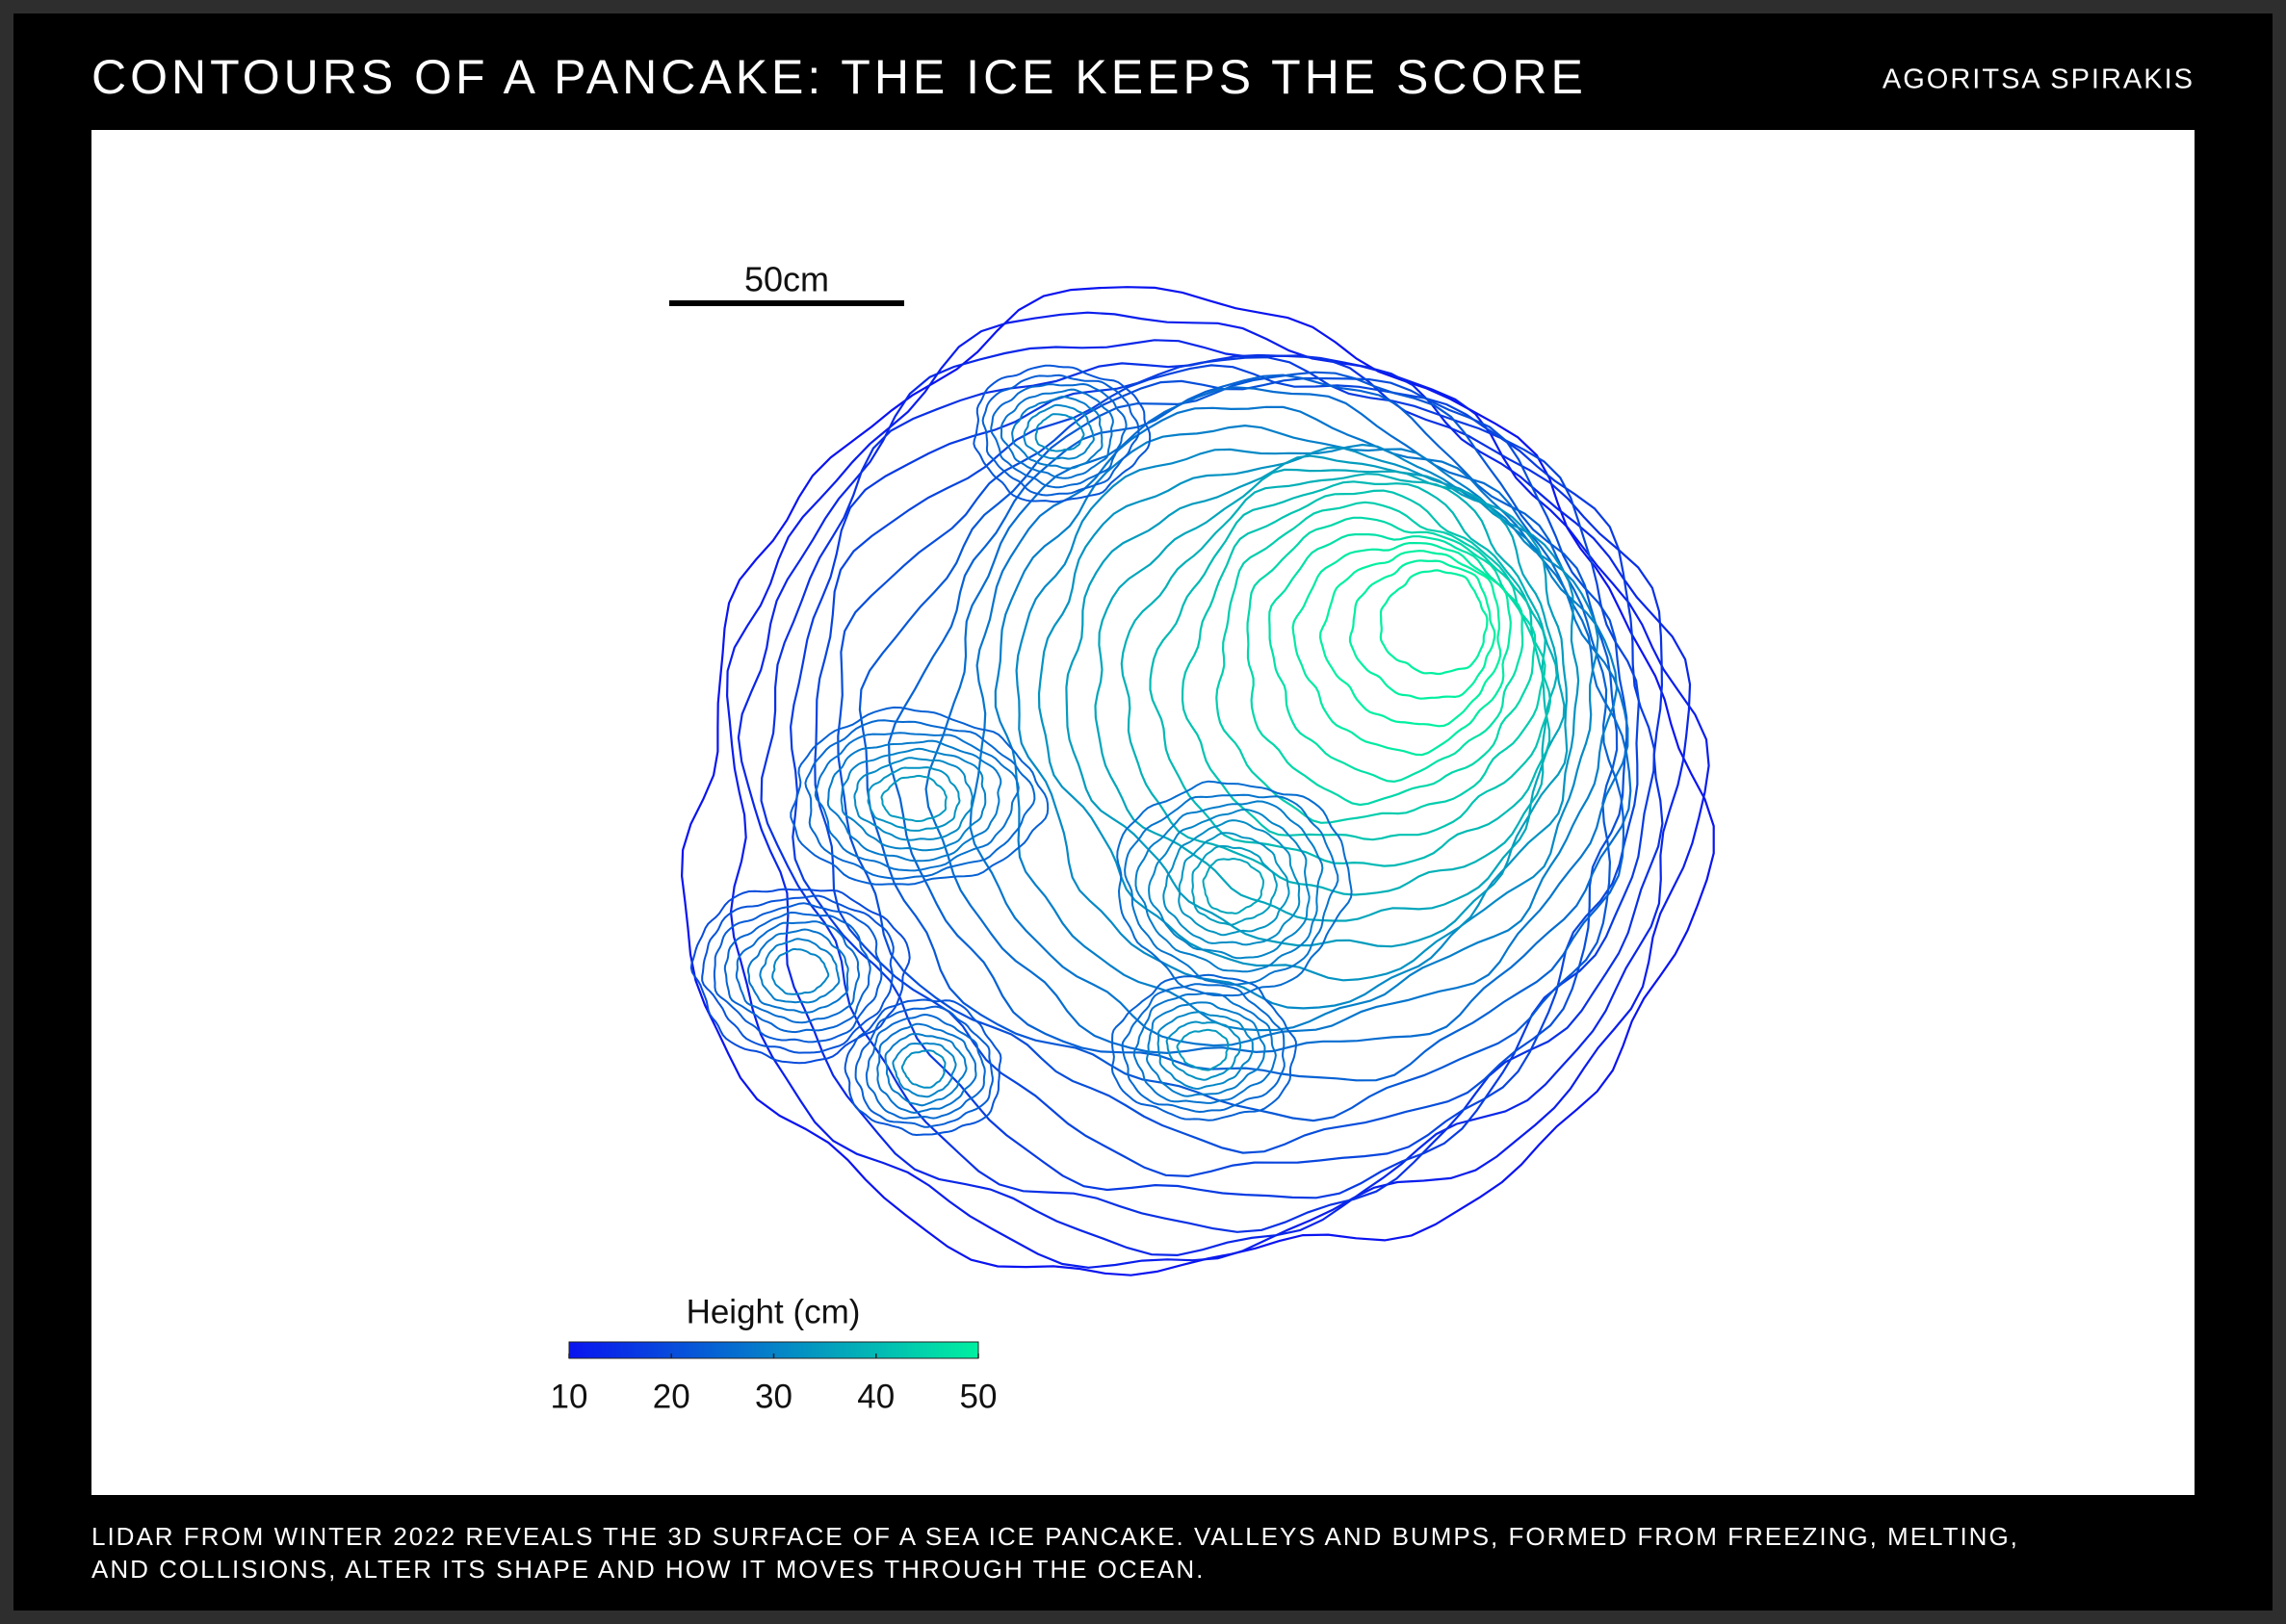 The width and height of the screenshot is (2286, 1624). I want to click on colorbar-tick-label: 30, so click(773, 1396).